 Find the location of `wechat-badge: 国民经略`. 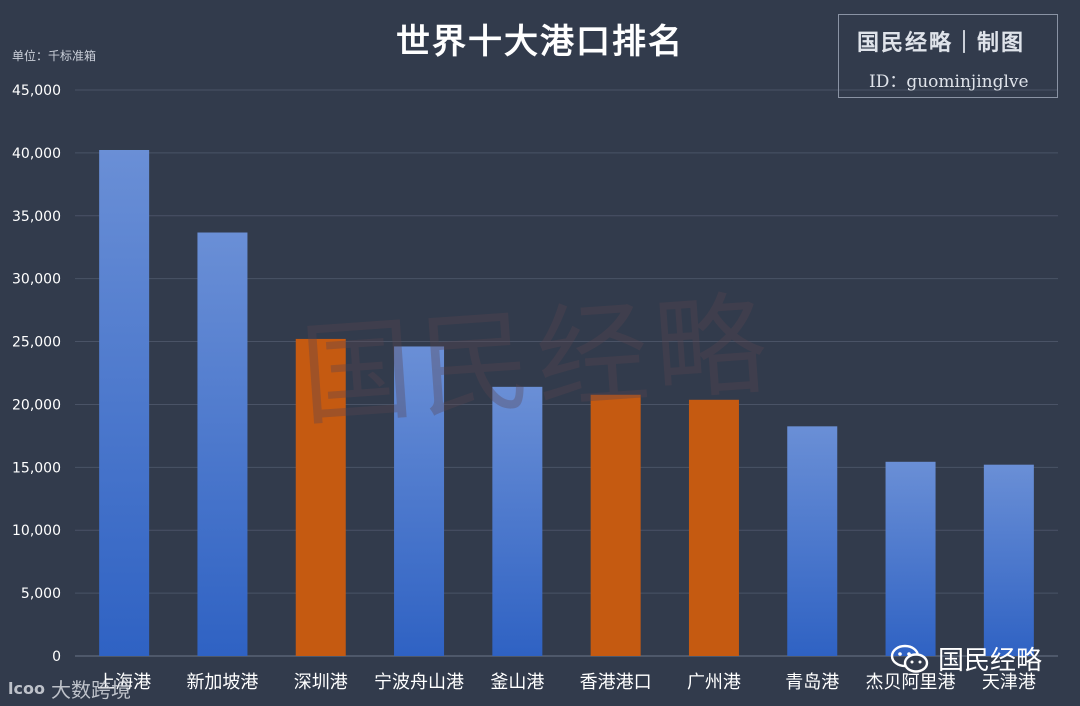

wechat-badge: 国民经略 is located at coordinates (966, 658).